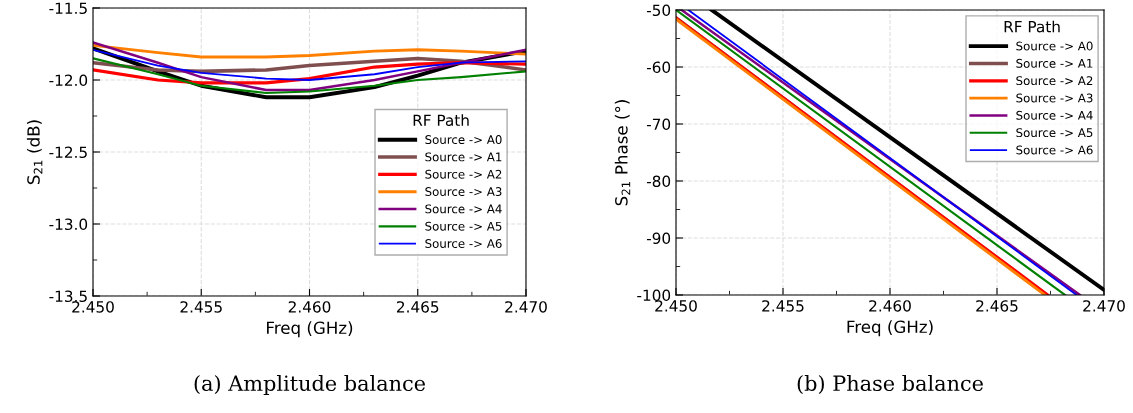  Describe the element at coordinates (658, 67) in the screenshot. I see `y-tick-label: -60` at that location.